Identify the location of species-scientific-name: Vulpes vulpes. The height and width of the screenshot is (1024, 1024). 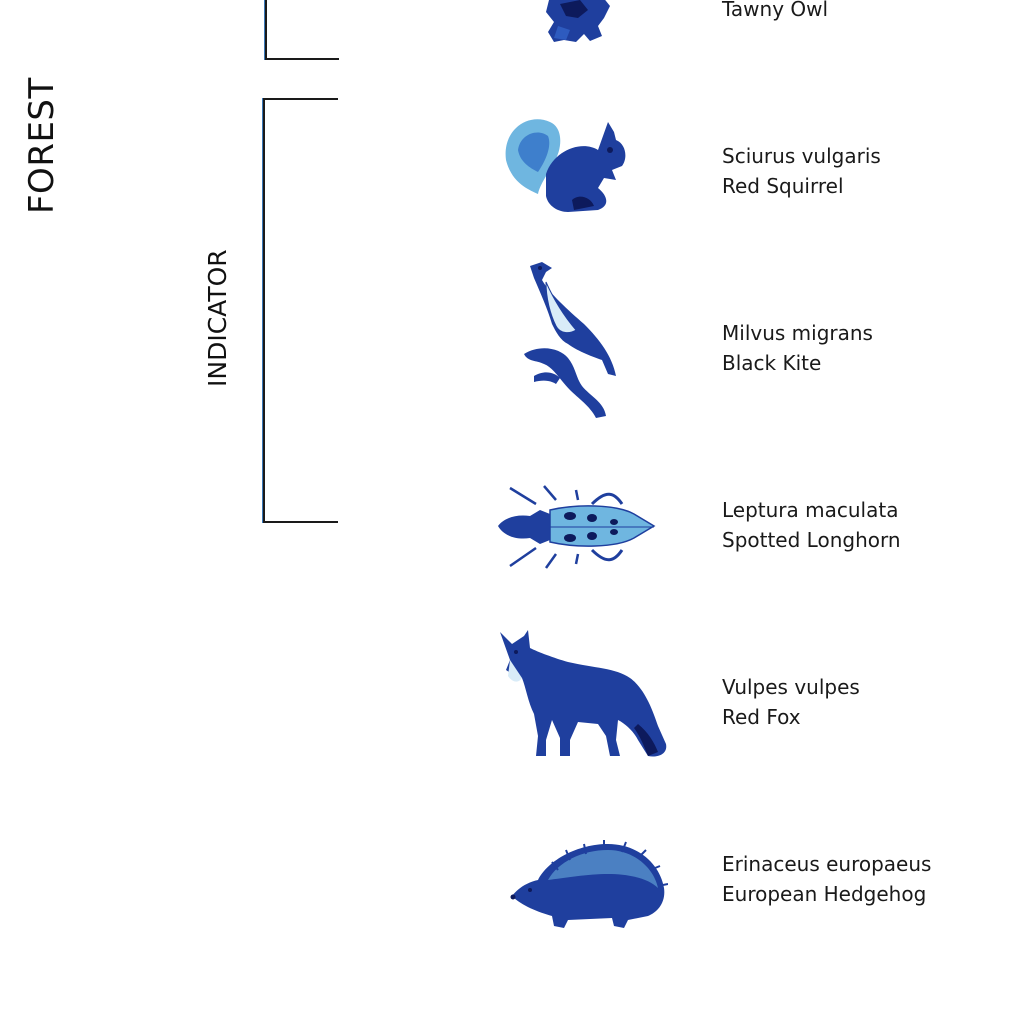
(791, 687).